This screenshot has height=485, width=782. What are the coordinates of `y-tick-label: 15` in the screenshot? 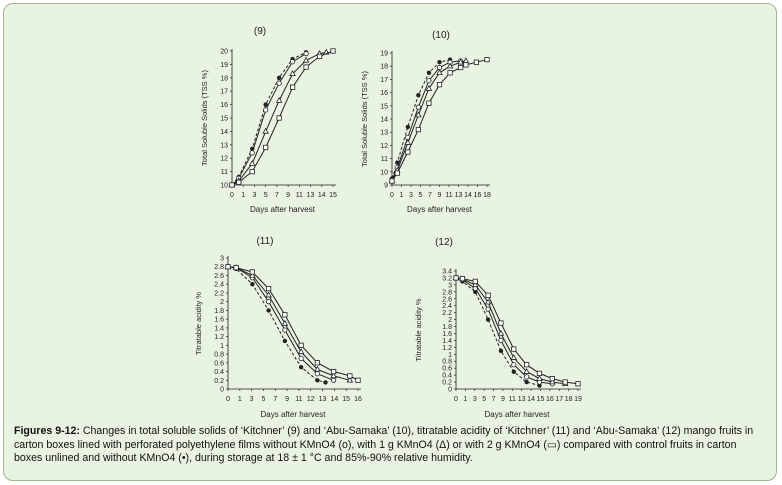 It's located at (224, 119).